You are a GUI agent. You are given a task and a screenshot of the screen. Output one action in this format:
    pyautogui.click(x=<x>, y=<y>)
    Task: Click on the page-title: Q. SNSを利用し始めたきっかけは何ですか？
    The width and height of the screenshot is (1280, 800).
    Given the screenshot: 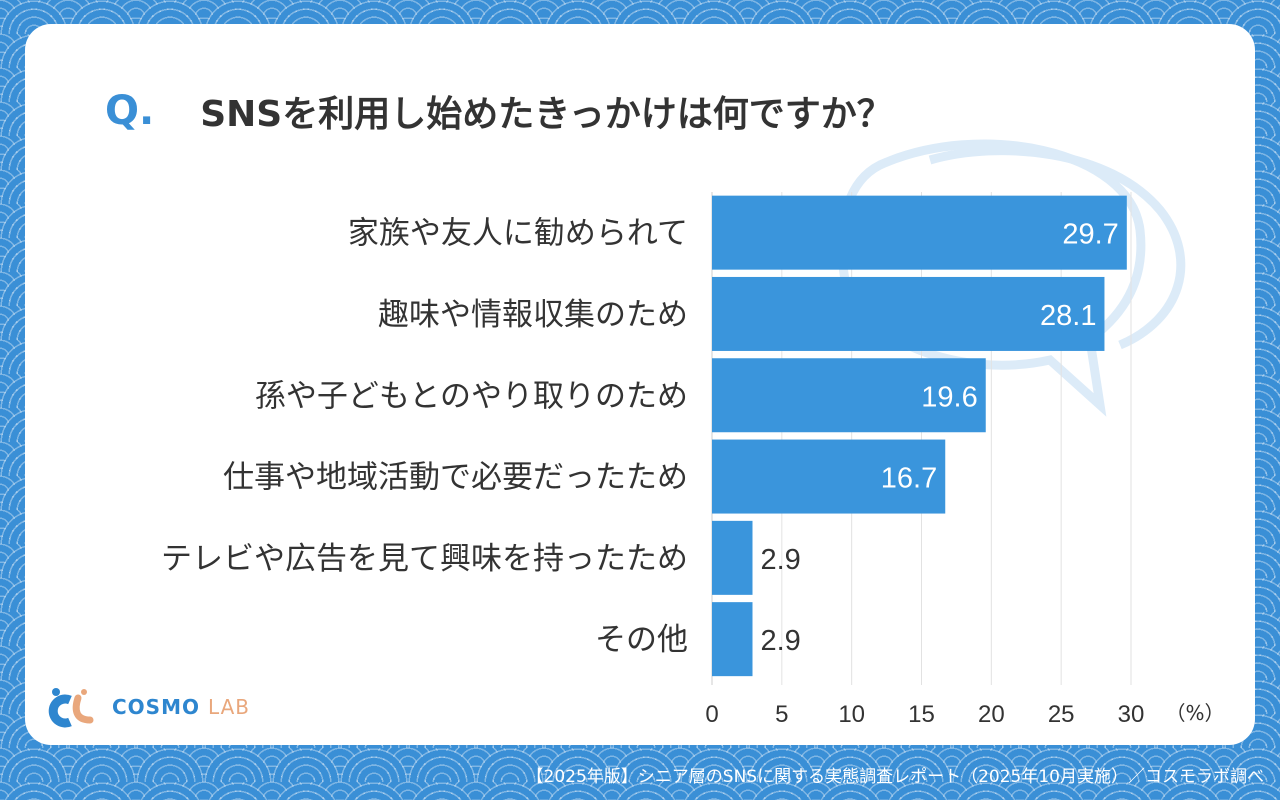 What is the action you would take?
    pyautogui.click(x=499, y=111)
    